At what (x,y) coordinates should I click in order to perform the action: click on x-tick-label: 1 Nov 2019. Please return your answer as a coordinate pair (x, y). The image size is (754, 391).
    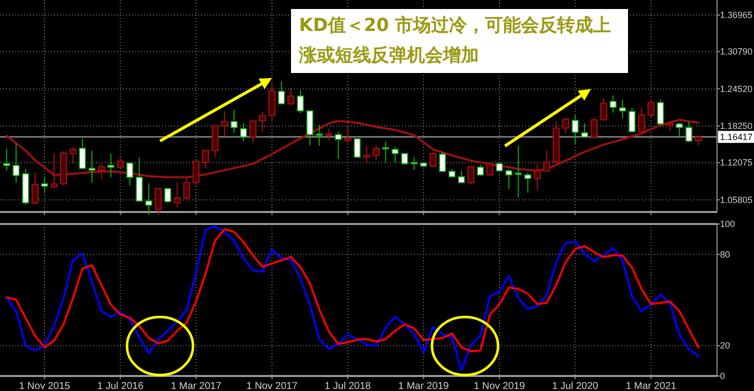
    Looking at the image, I should click on (500, 386).